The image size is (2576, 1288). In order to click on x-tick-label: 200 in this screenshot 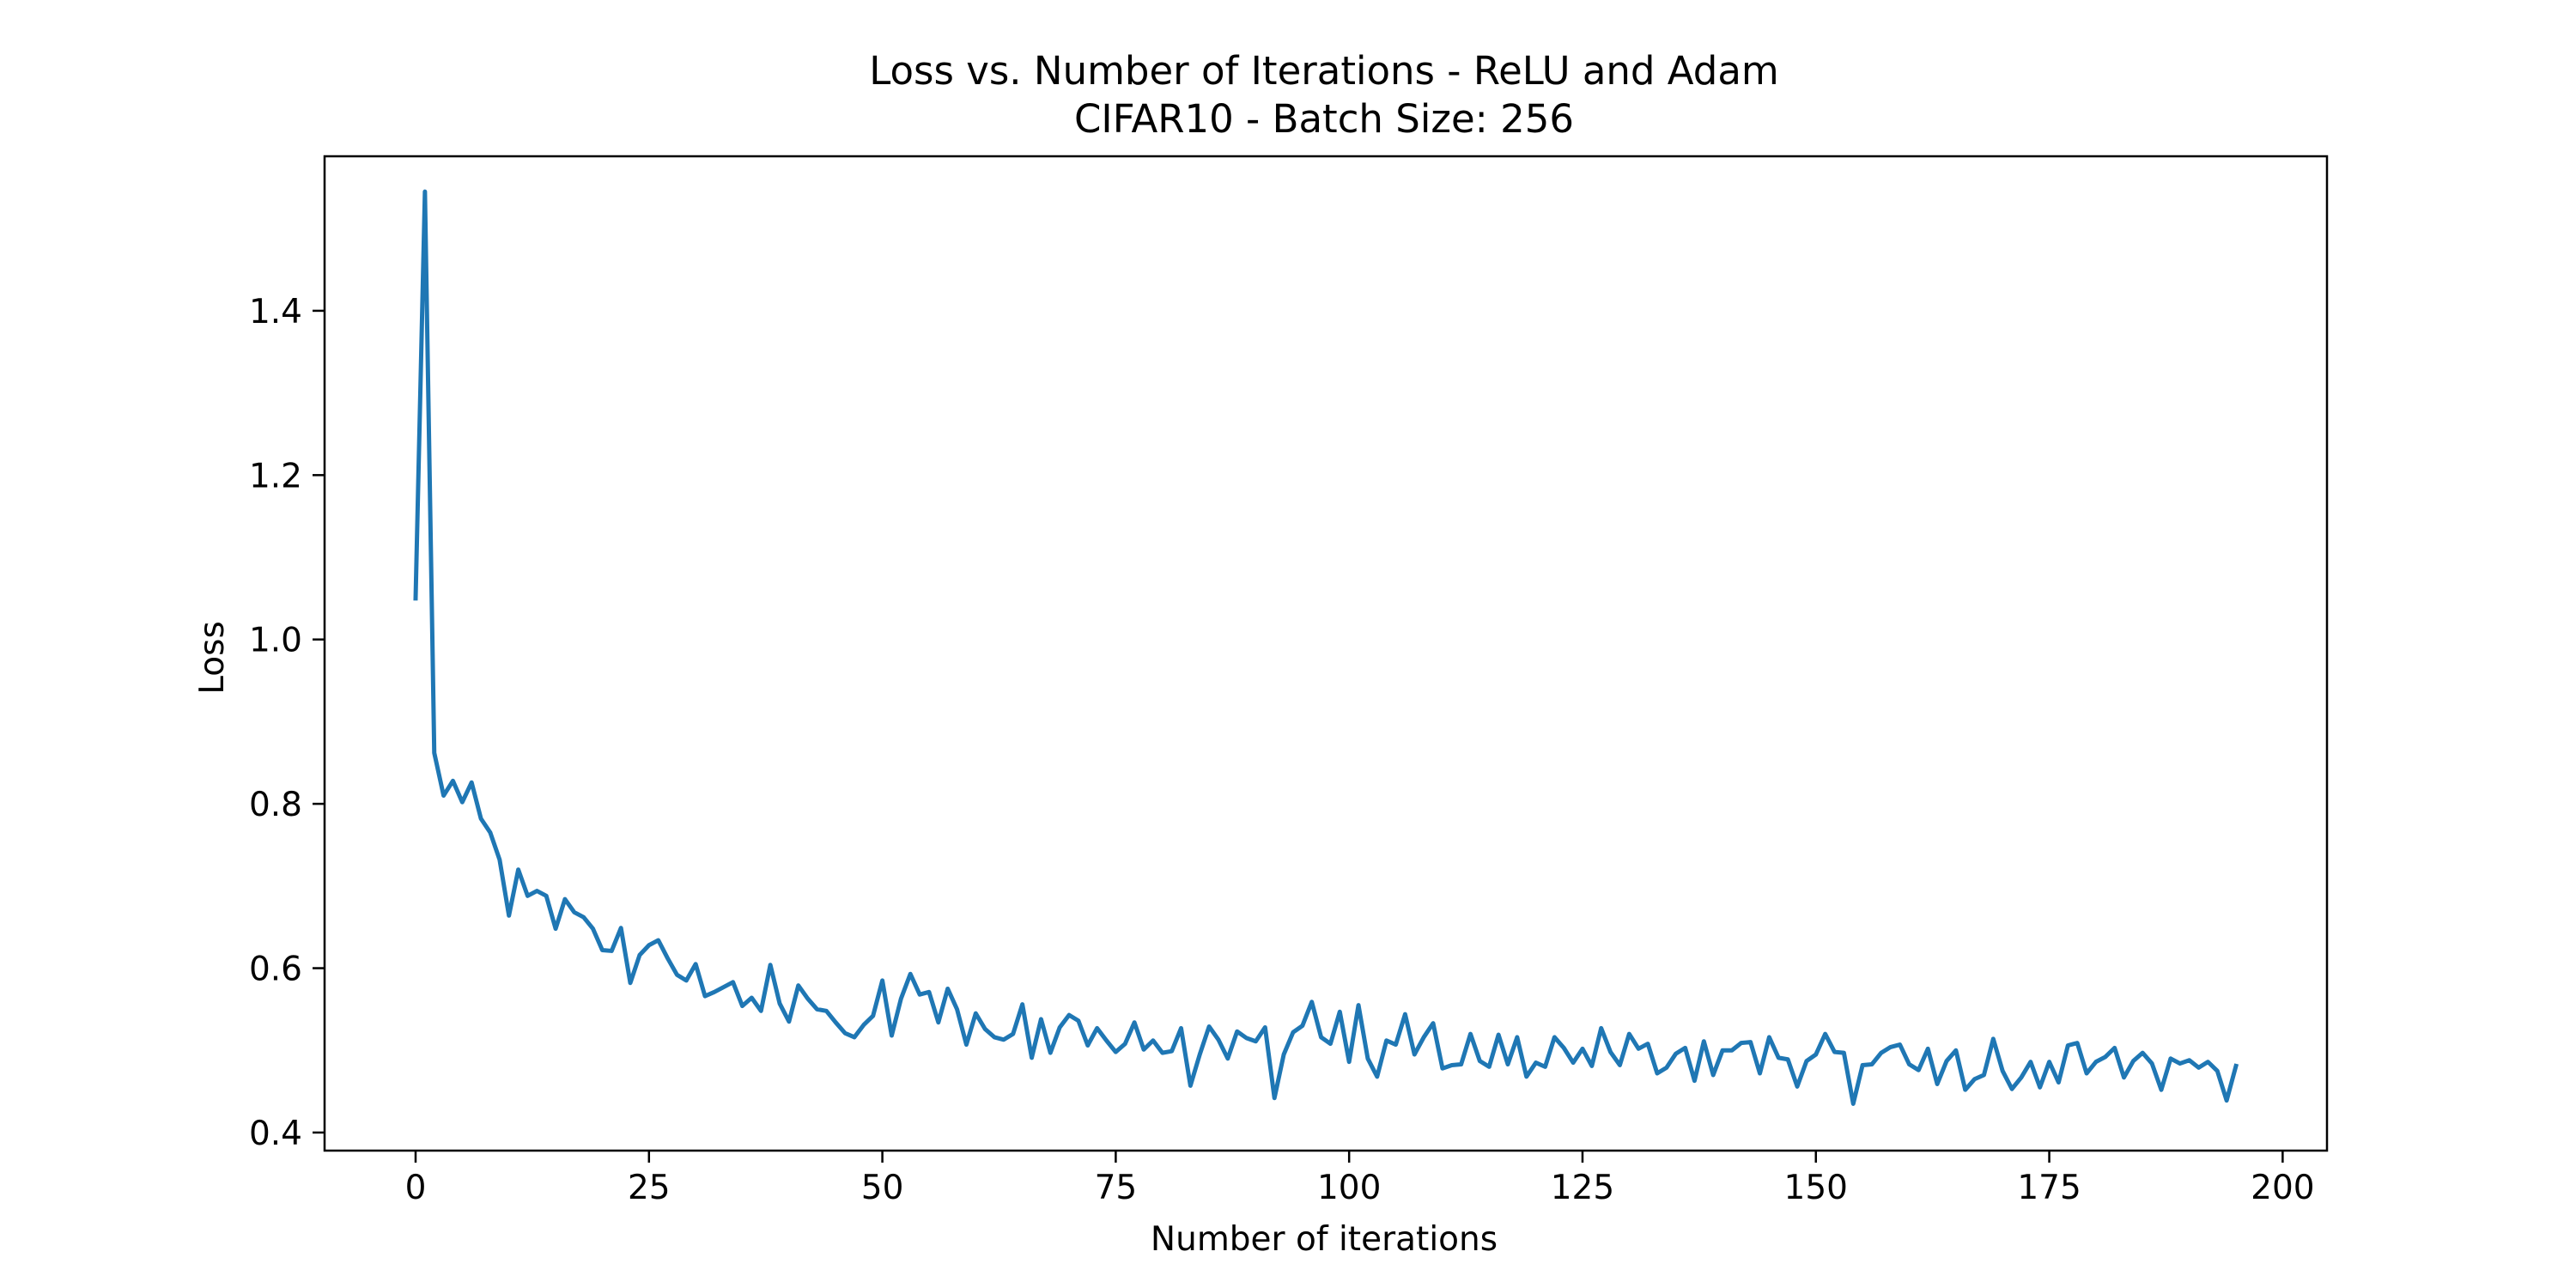, I will do `click(2282, 1188)`.